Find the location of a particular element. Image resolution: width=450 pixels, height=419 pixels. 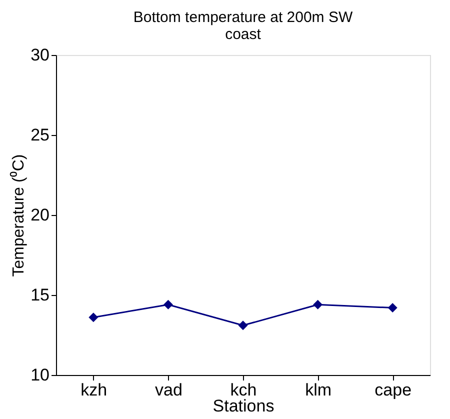

x-tick-label: vad is located at coordinates (168, 390).